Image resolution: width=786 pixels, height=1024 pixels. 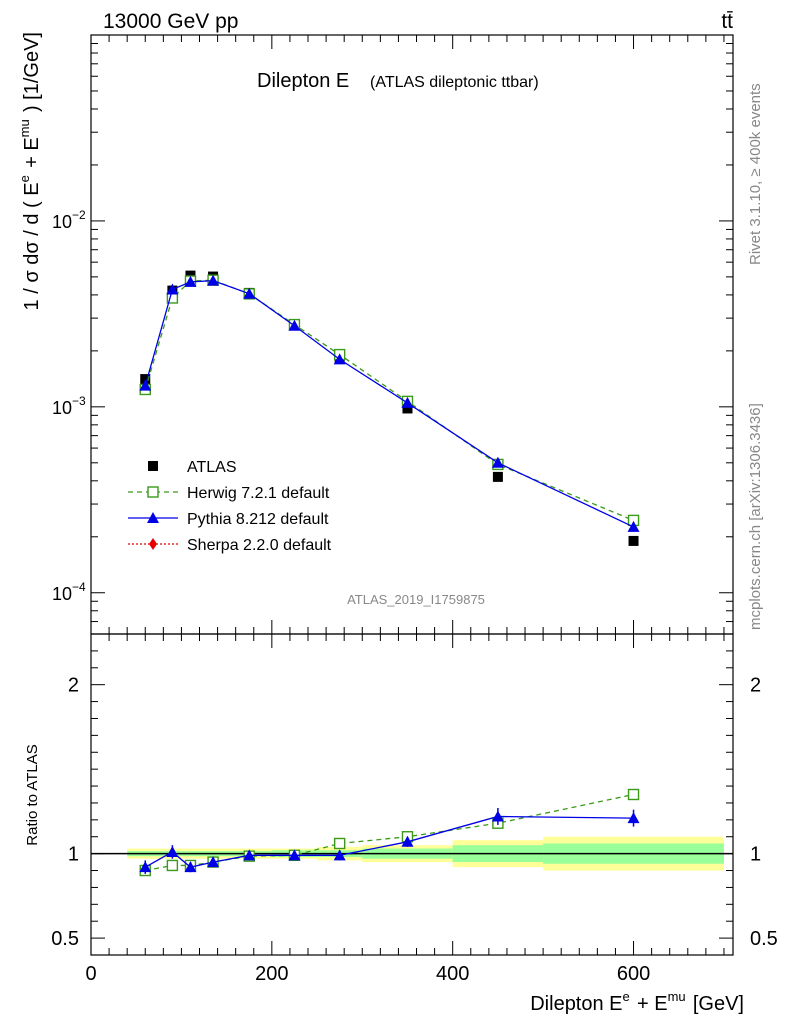 I want to click on legend-label: ATLAS, so click(x=212, y=467).